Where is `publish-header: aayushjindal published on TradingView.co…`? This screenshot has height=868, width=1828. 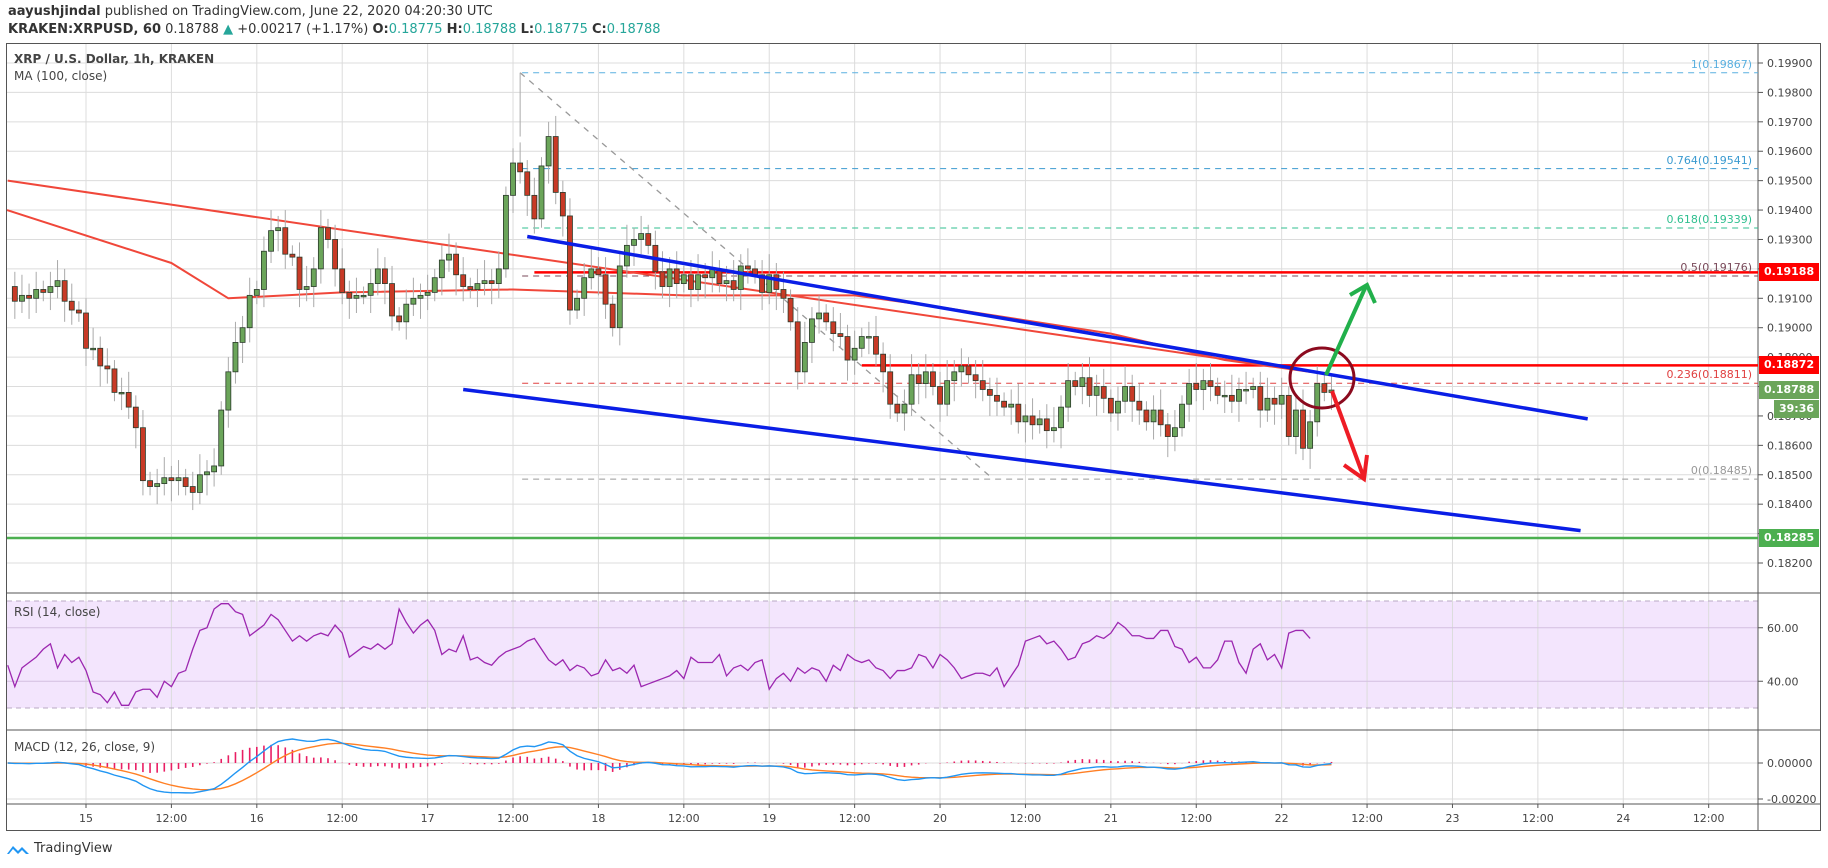 publish-header: aayushjindal published on TradingView.co… is located at coordinates (250, 11).